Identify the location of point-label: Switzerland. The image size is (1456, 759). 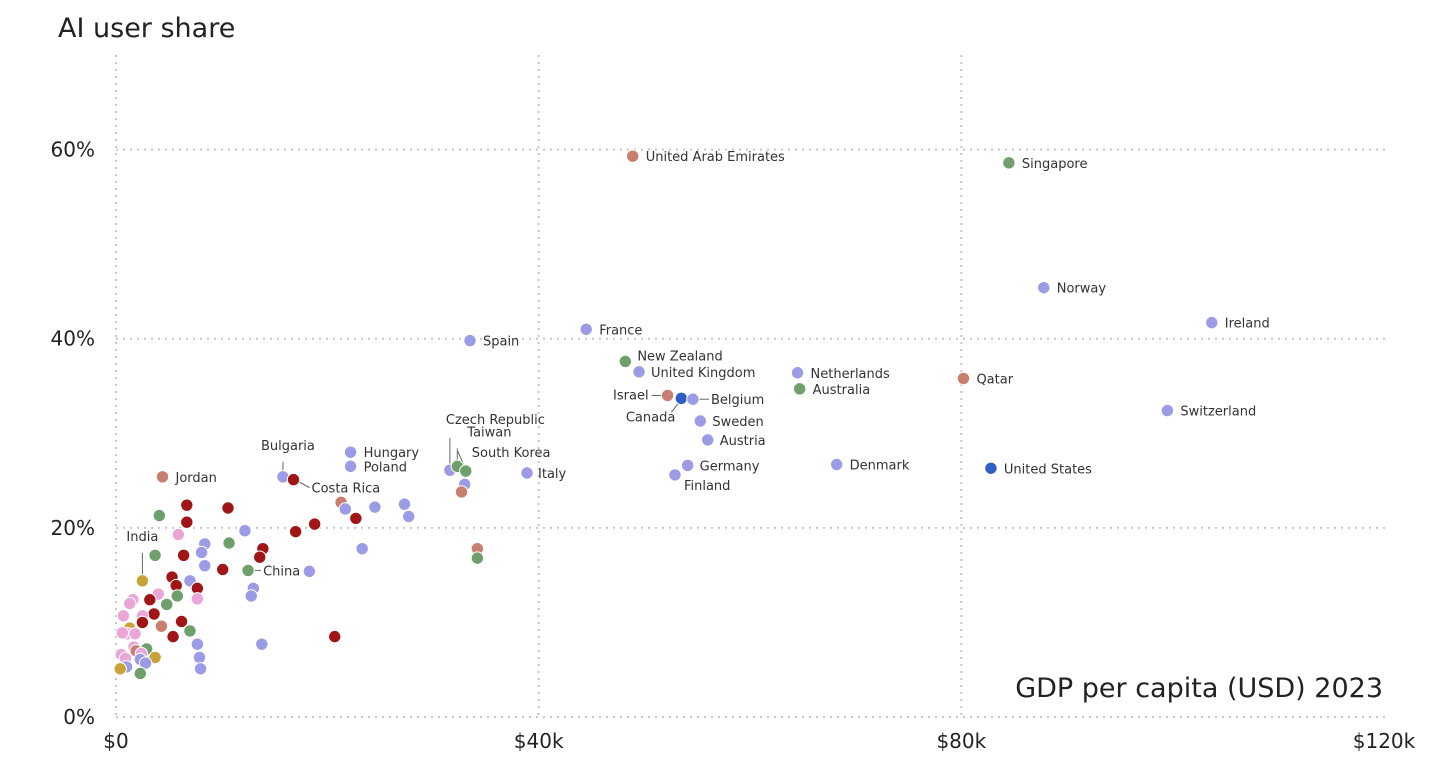
(1218, 412).